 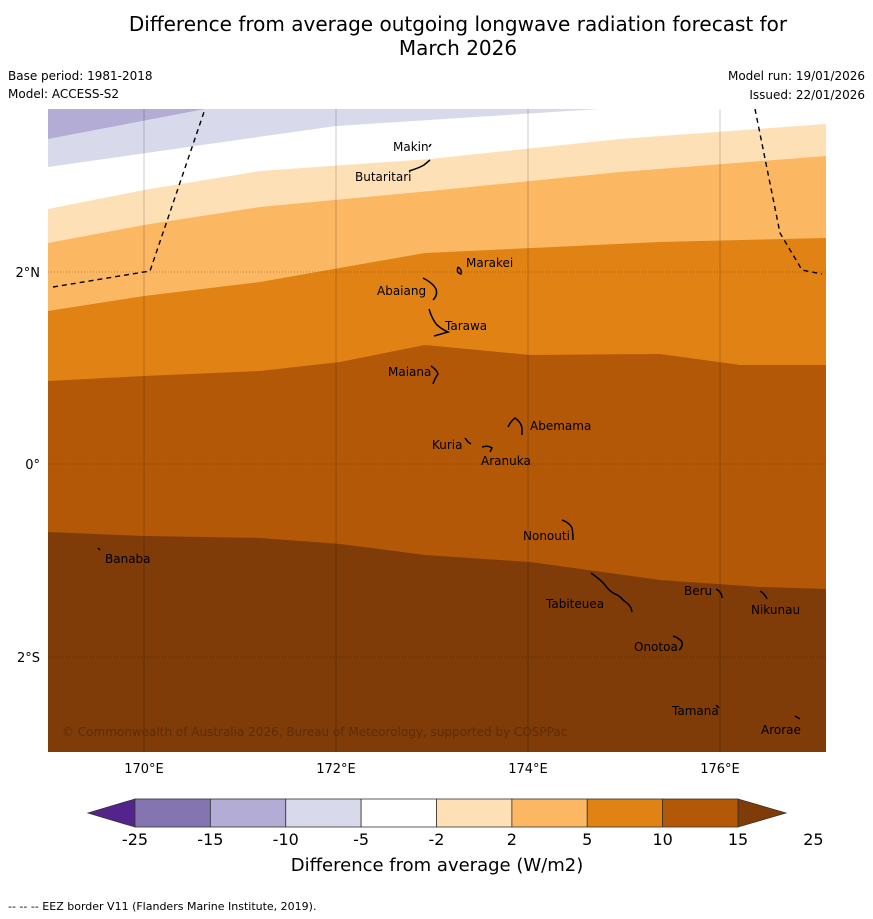 I want to click on latitude-axis: 2°N 0° 2°S, so click(x=28, y=466).